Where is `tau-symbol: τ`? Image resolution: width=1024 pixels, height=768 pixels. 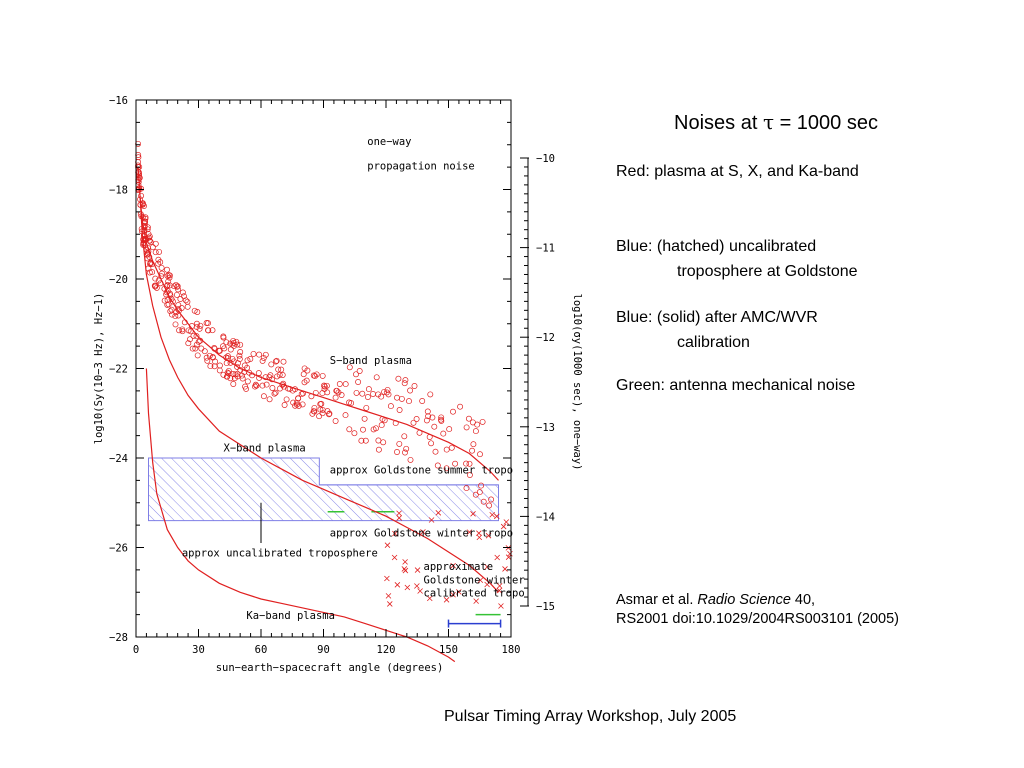
tau-symbol: τ is located at coordinates (768, 122).